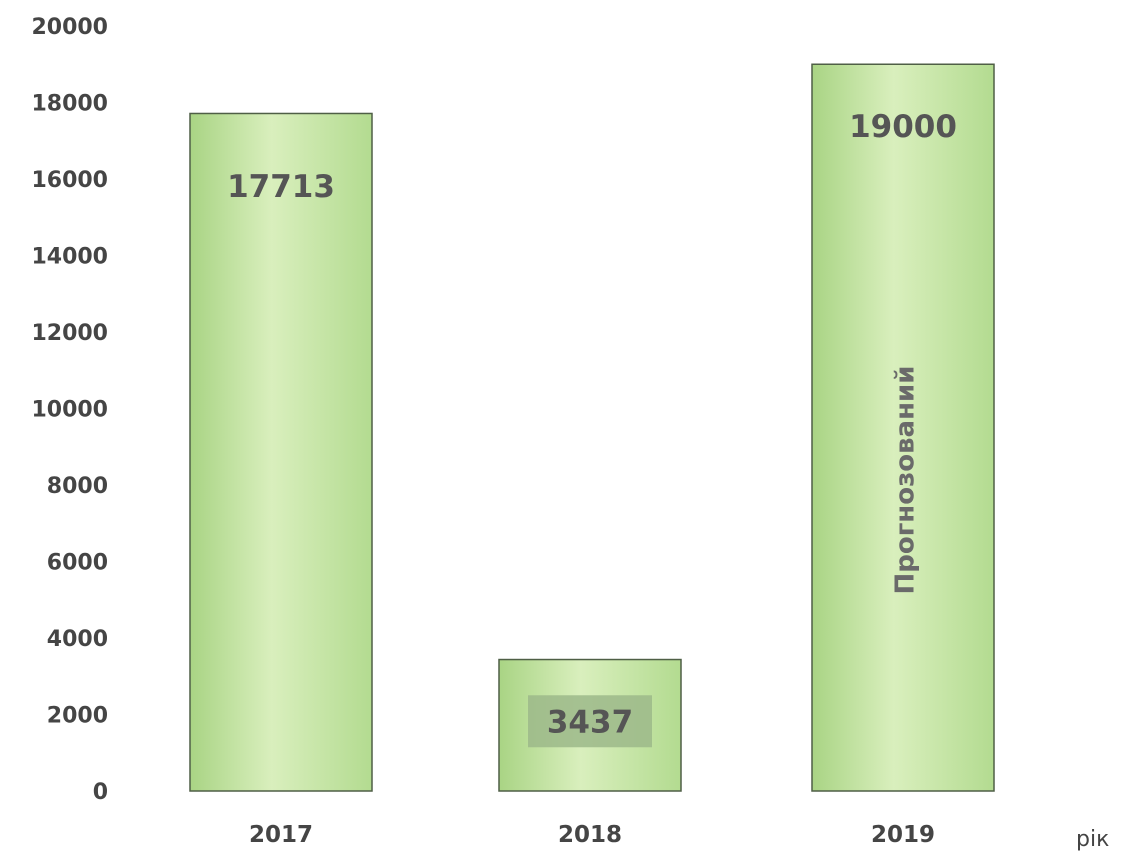 The width and height of the screenshot is (1122, 856). Describe the element at coordinates (69, 180) in the screenshot. I see `y-tick-label: 16000` at that location.